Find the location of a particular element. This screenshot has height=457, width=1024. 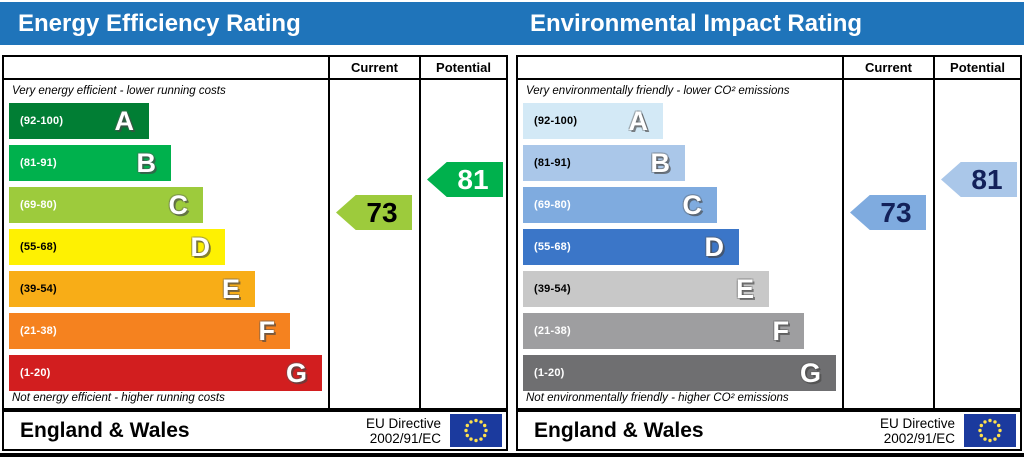

energy-band-e: (39-54) E is located at coordinates (132, 289).